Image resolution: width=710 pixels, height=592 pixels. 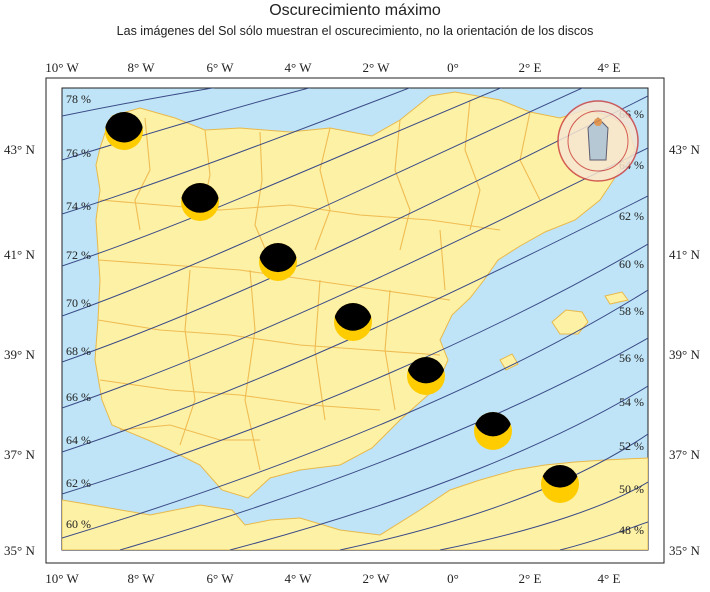 I want to click on mallorca, so click(x=570, y=322).